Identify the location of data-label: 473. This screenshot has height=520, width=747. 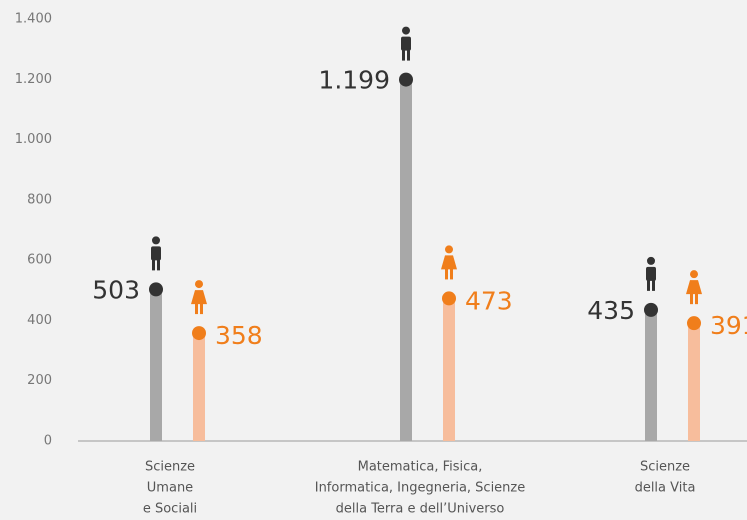
(489, 300).